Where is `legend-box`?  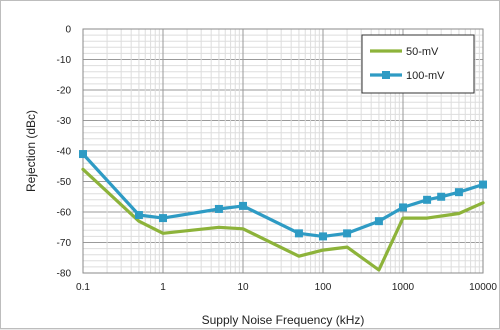
legend-box is located at coordinates (418, 64).